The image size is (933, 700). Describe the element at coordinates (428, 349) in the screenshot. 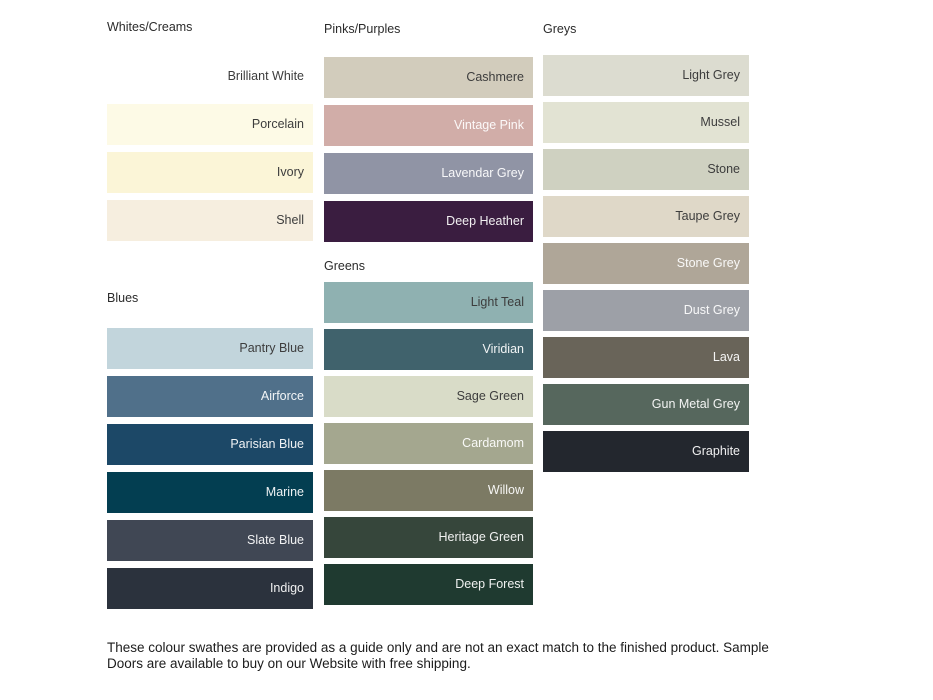

I see `swatch-viridian: Viridian` at that location.